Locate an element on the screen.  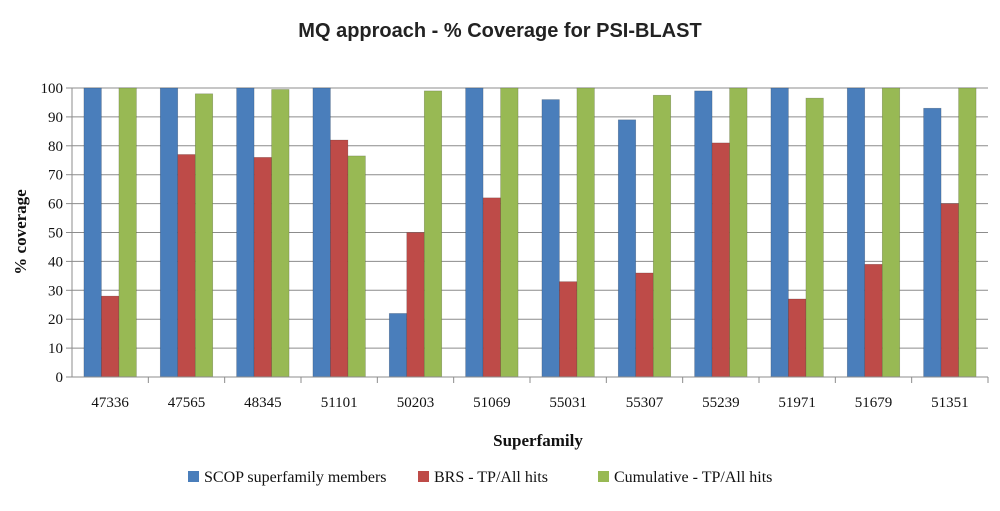
y-tick-label: 60 is located at coordinates (55, 205).